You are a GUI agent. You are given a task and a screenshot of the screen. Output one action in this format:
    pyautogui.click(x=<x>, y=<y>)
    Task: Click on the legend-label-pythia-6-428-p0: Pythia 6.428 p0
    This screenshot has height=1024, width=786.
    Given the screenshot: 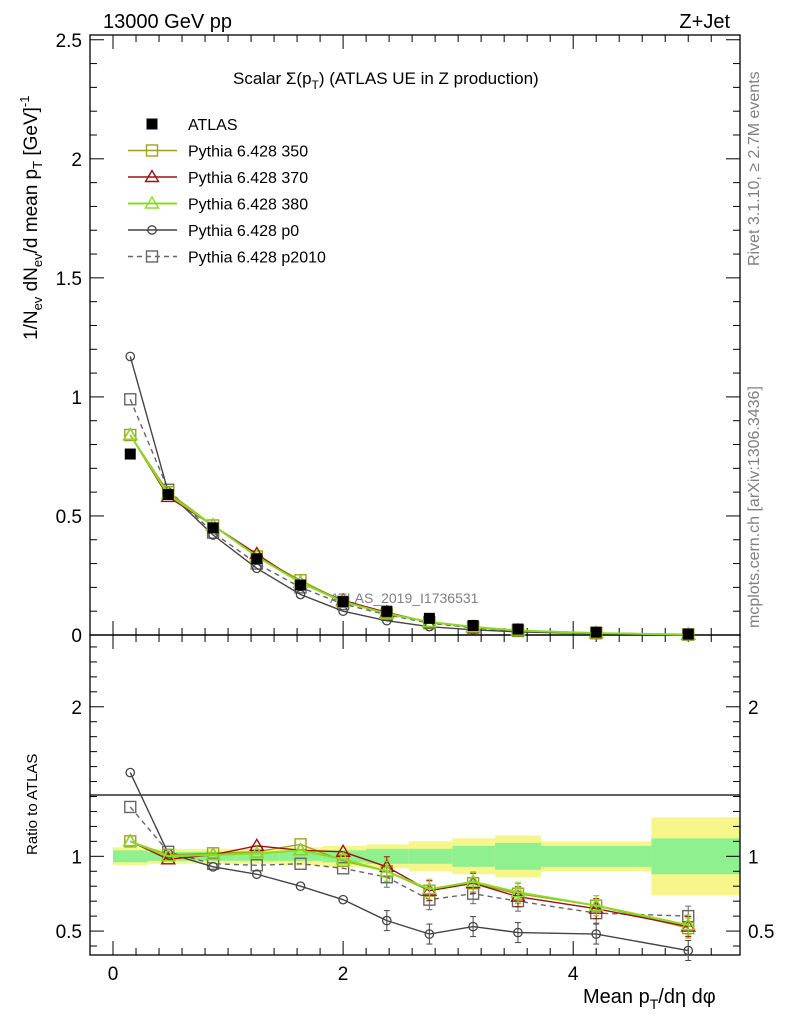 What is the action you would take?
    pyautogui.click(x=243, y=231)
    